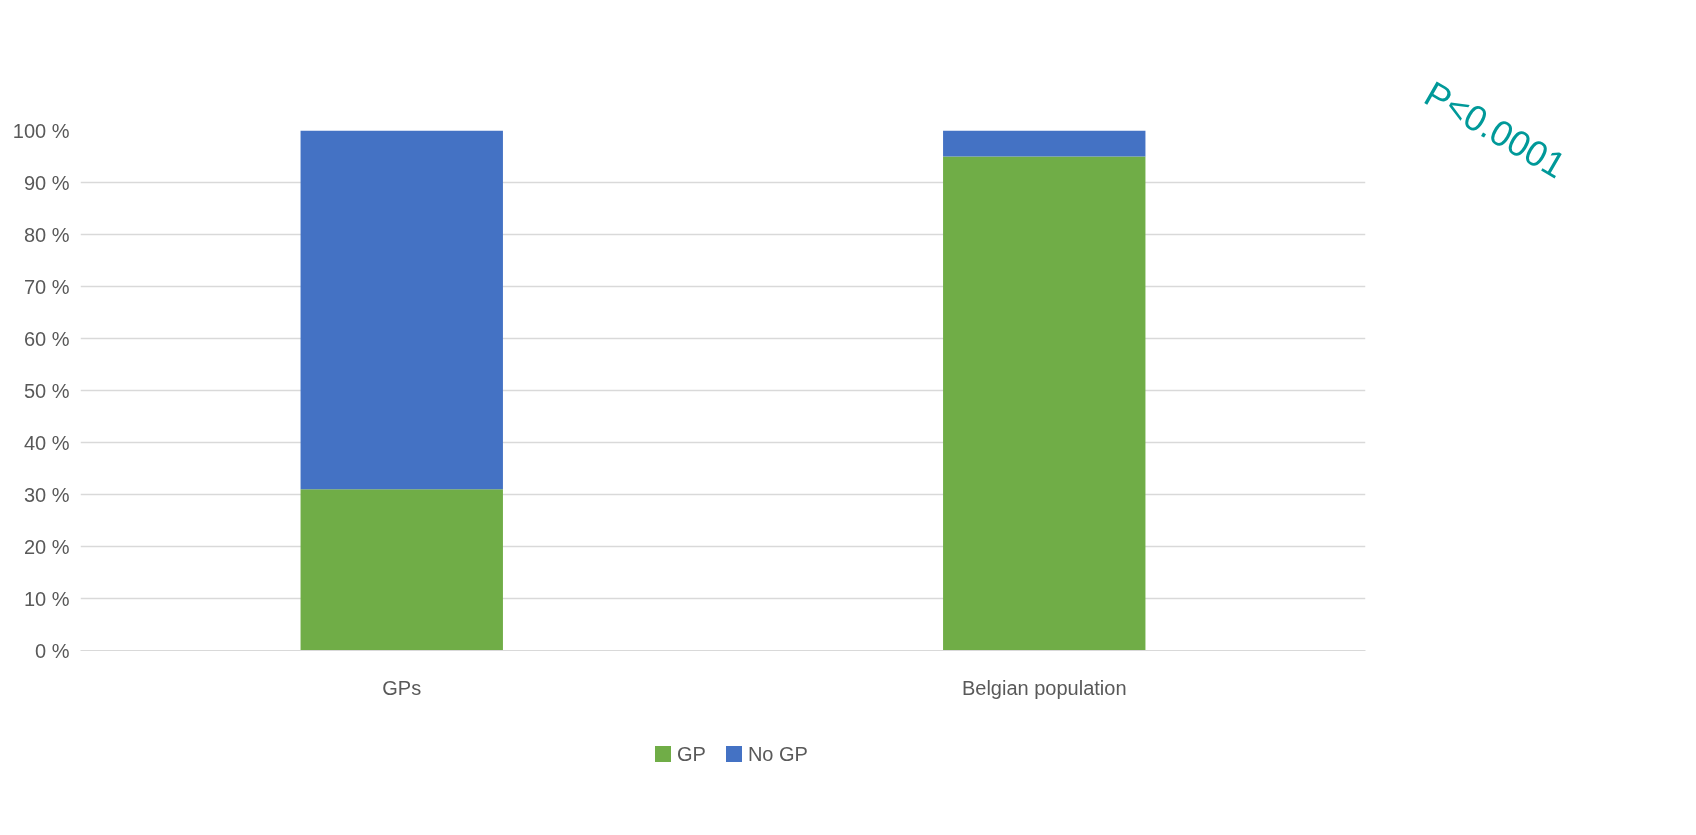  I want to click on y-tick-label: 0 %, so click(52, 650).